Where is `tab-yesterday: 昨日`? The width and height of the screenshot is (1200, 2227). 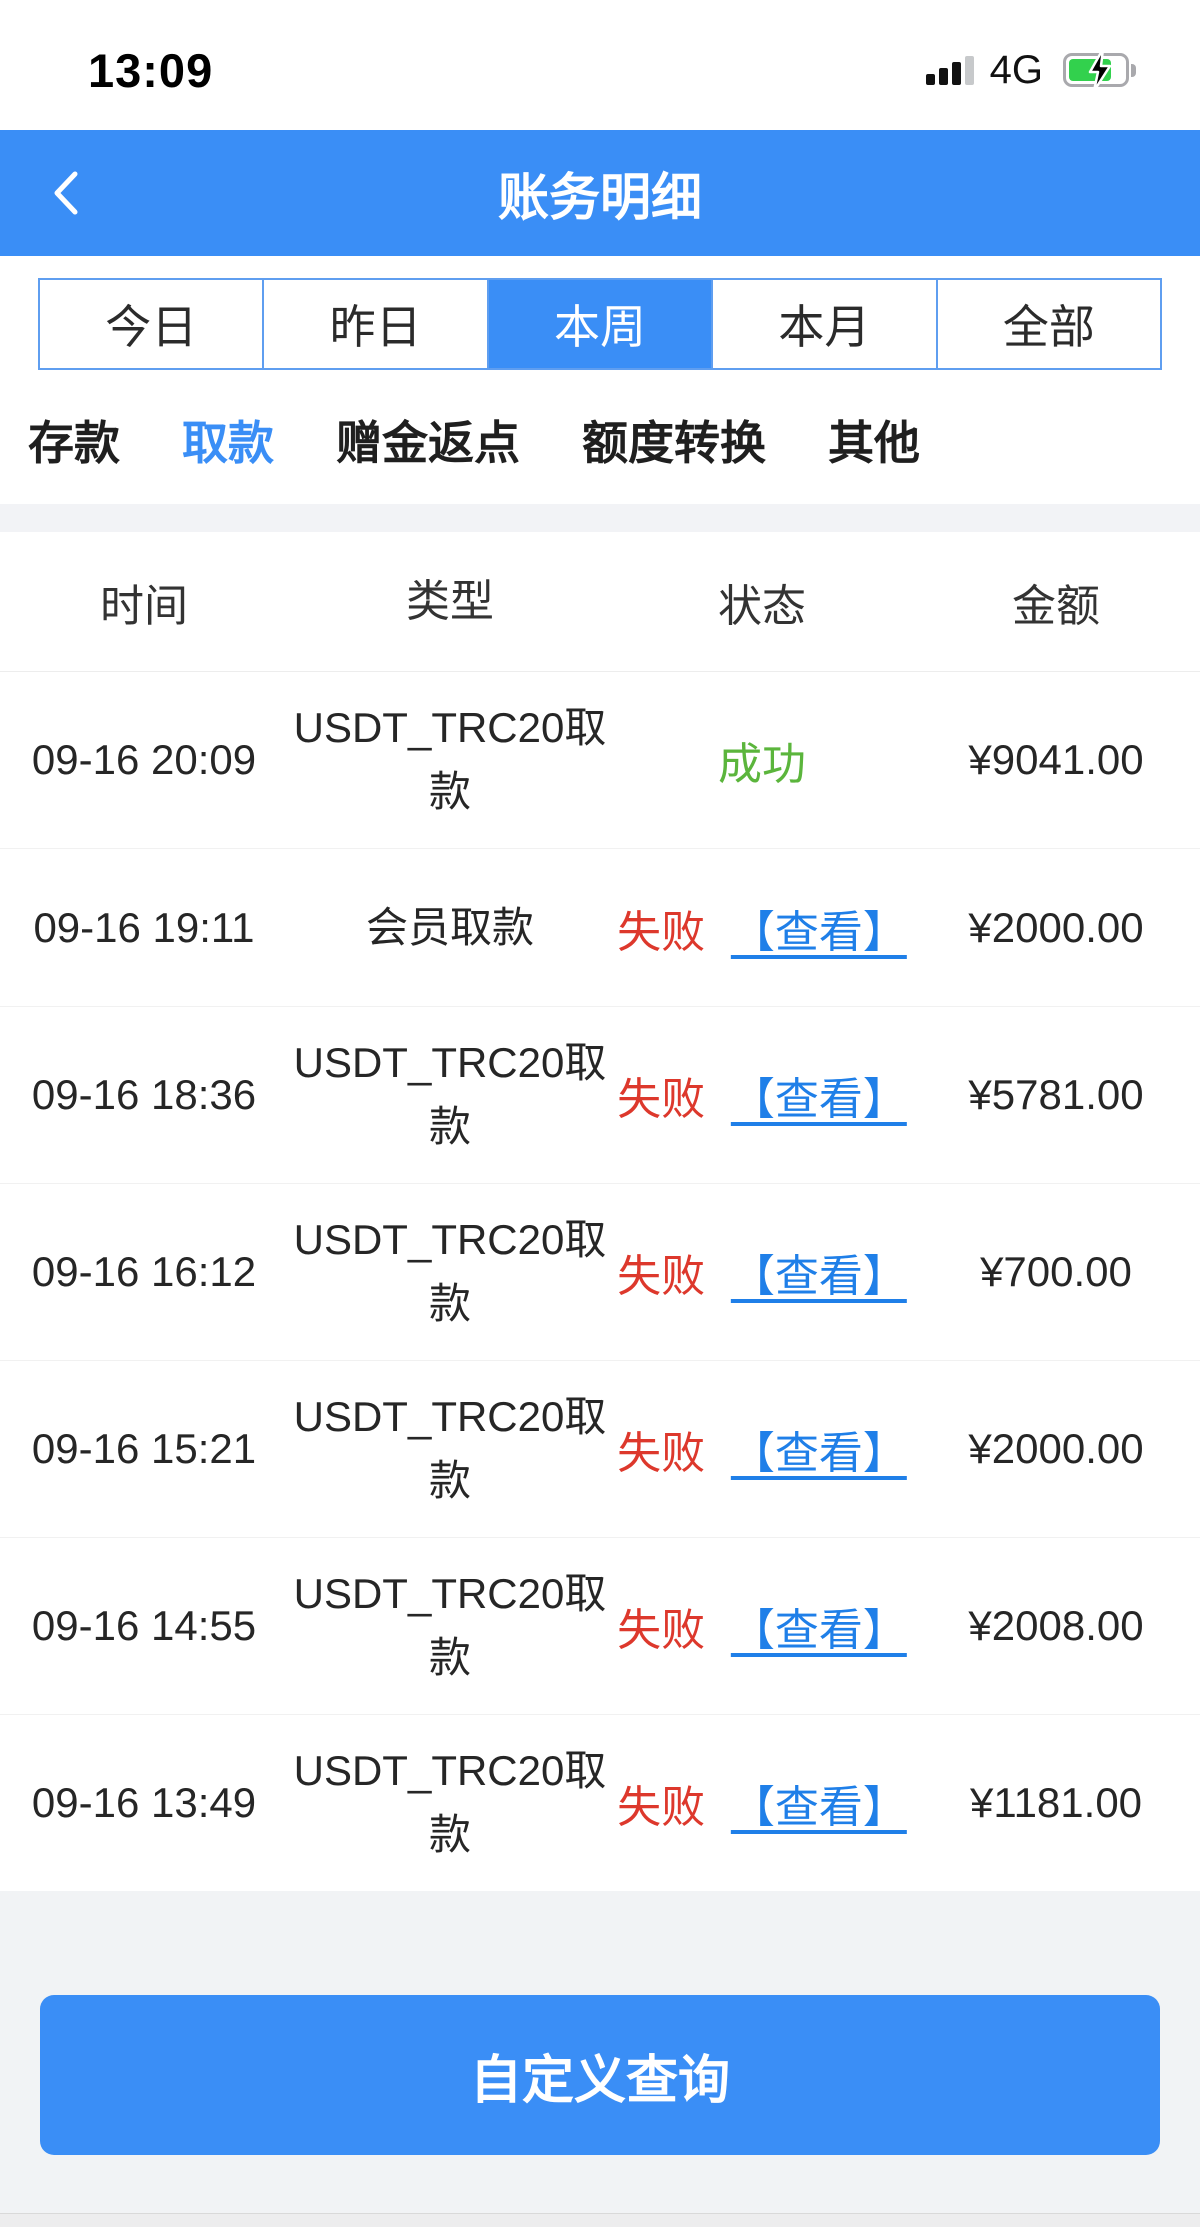
tab-yesterday: 昨日 is located at coordinates (374, 324).